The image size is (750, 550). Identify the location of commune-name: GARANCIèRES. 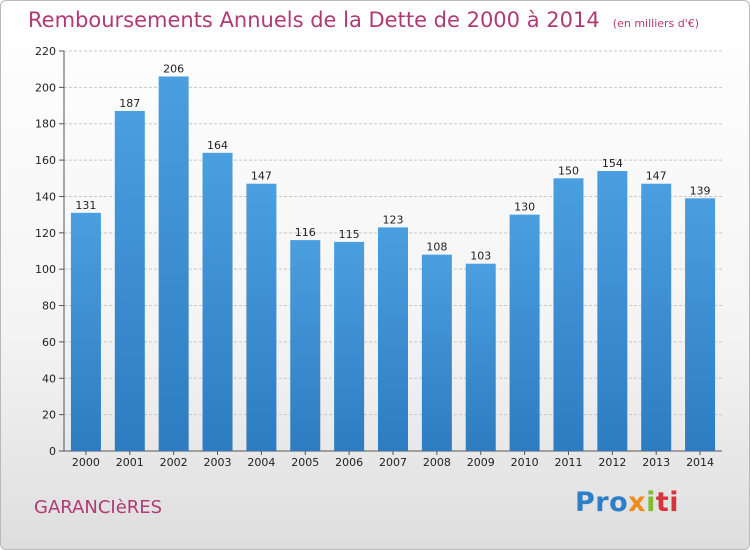
(98, 507).